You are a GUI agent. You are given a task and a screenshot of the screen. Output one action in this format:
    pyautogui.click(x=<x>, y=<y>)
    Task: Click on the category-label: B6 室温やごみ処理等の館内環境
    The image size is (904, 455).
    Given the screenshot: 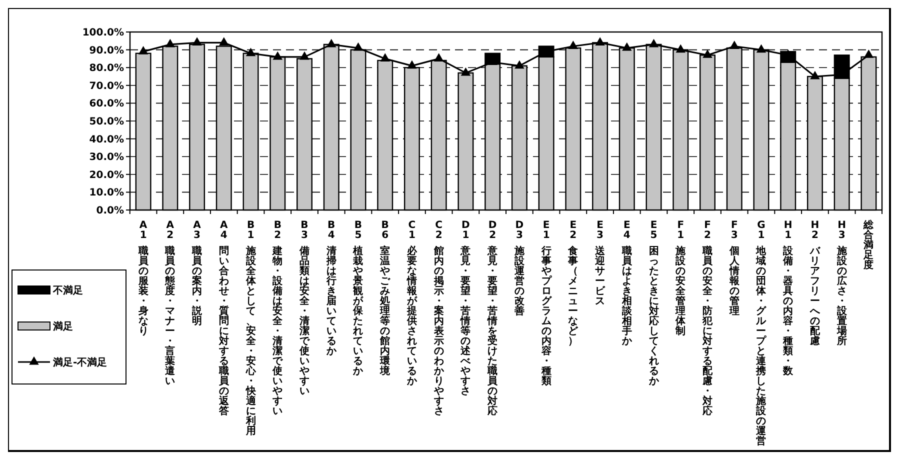 What is the action you would take?
    pyautogui.click(x=385, y=298)
    